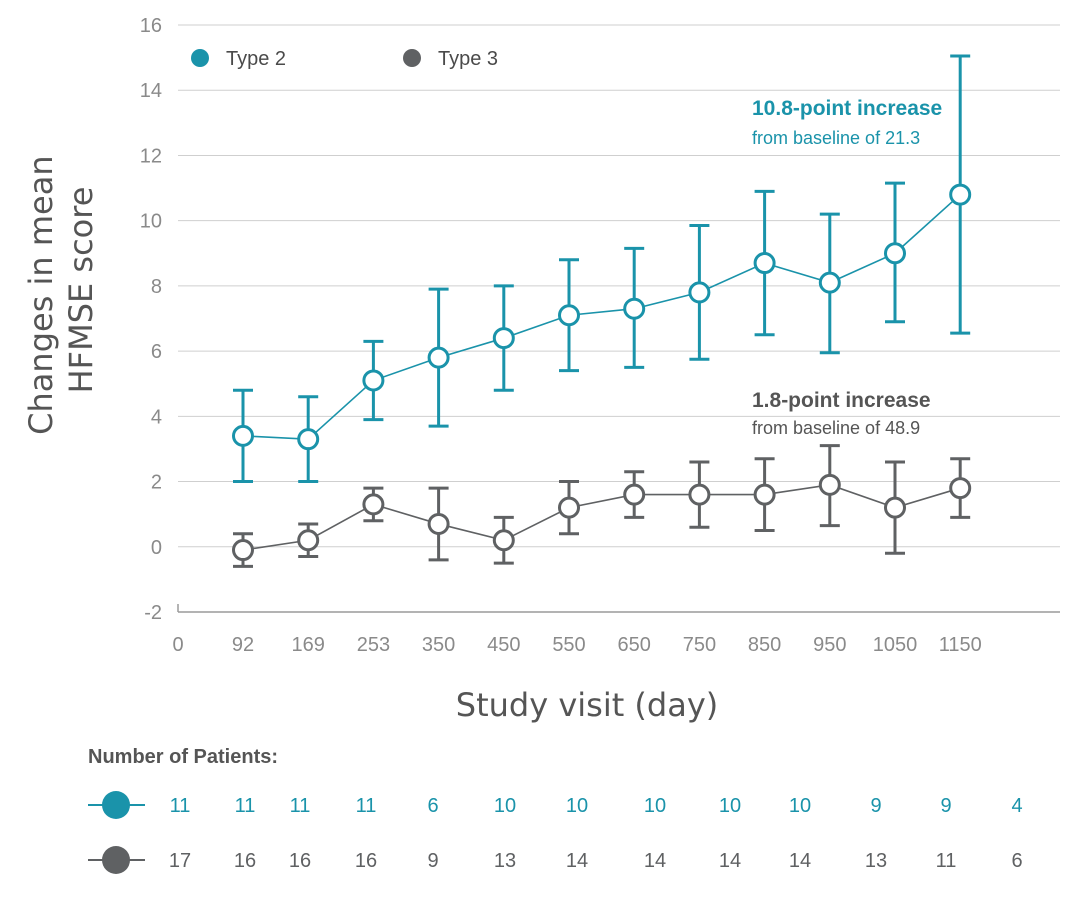 This screenshot has width=1090, height=918. I want to click on patients-count: 17, so click(180, 861).